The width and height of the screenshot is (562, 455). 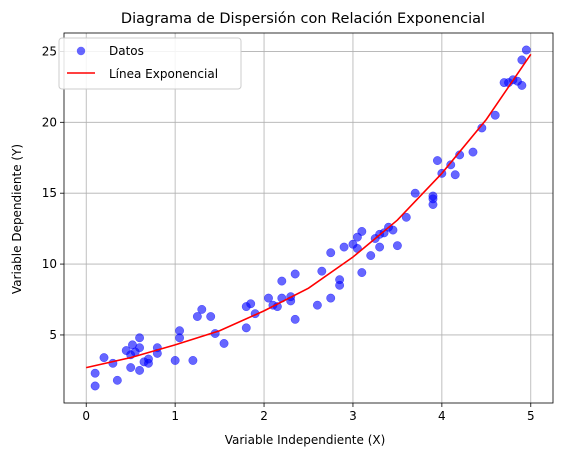 I want to click on legend-box, so click(x=150, y=63).